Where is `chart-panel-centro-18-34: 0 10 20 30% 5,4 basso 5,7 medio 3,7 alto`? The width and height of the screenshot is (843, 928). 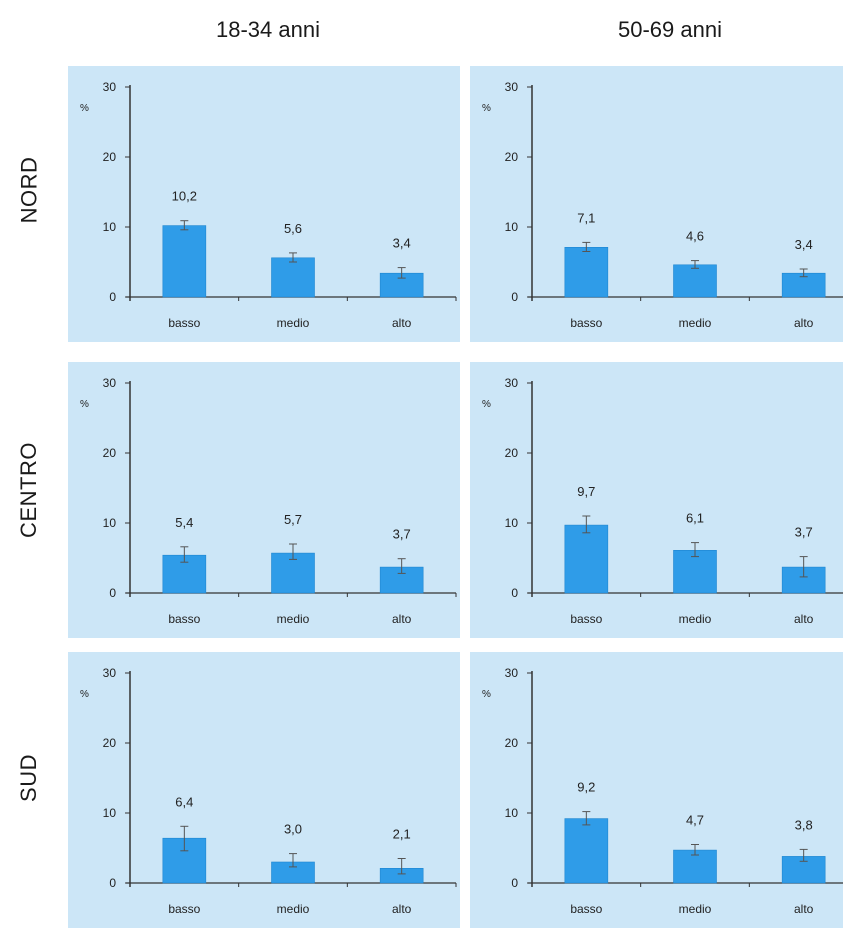
chart-panel-centro-18-34: 0 10 20 30% 5,4 basso 5,7 medio 3,7 alto is located at coordinates (264, 500).